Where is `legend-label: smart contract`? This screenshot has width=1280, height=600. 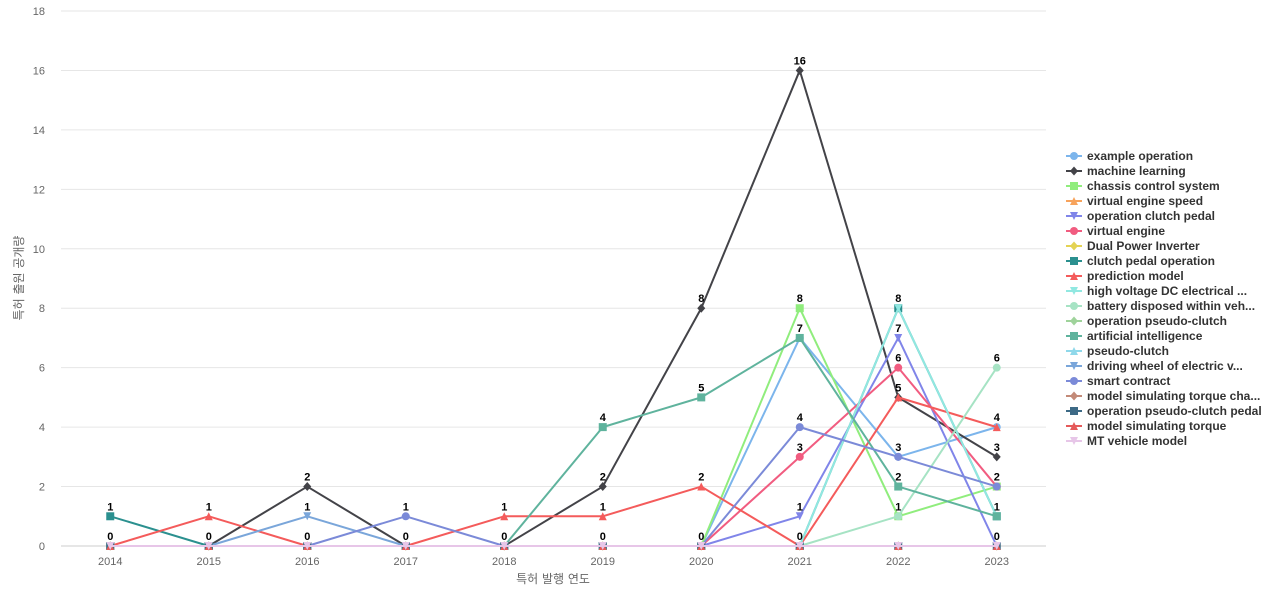 legend-label: smart contract is located at coordinates (1128, 381).